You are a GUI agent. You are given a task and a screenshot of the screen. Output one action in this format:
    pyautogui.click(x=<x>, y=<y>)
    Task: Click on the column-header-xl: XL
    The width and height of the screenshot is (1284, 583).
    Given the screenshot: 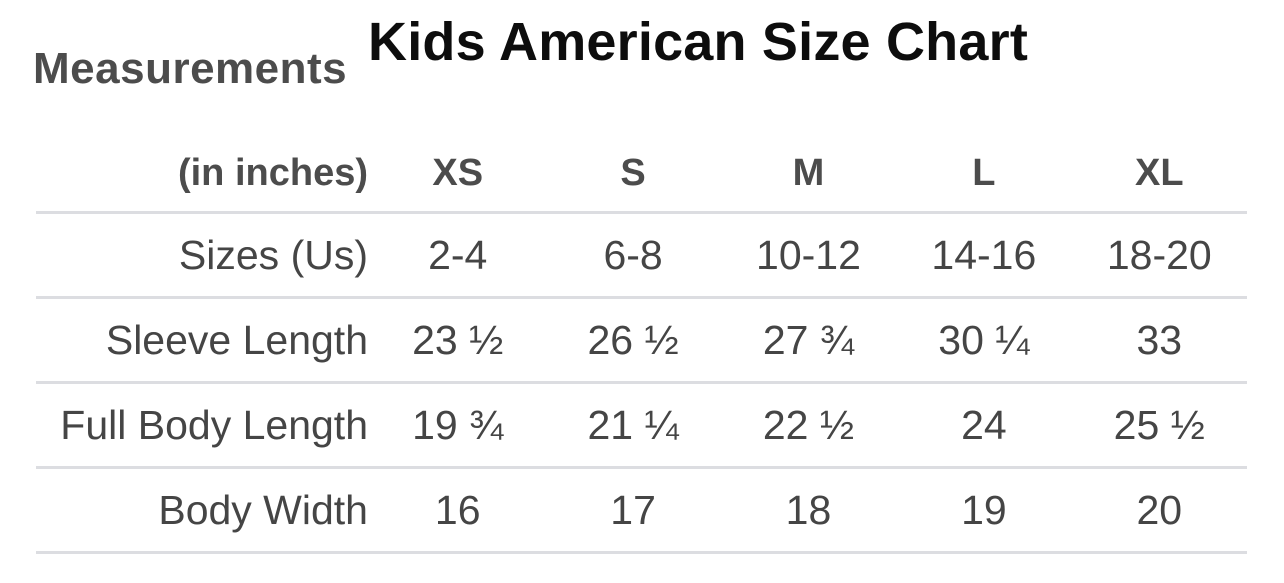 What is the action you would take?
    pyautogui.click(x=1159, y=159)
    